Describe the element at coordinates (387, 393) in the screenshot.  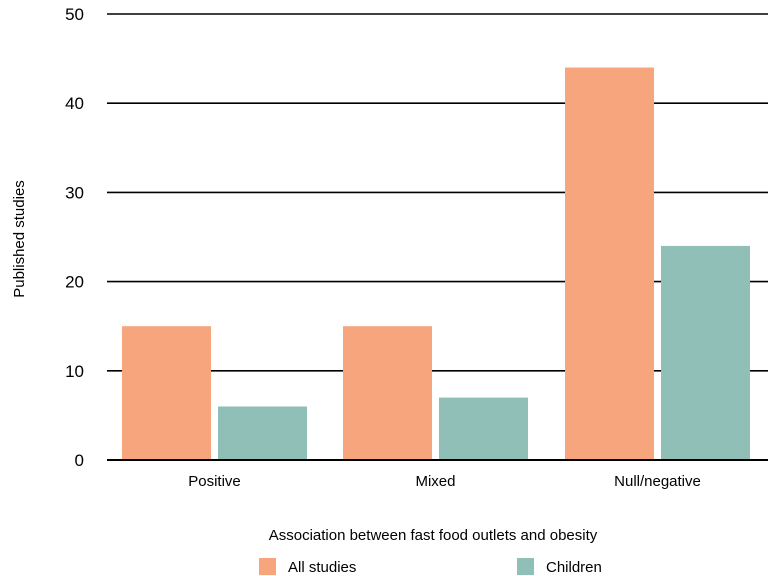
I see `bar-mixed-all-studies` at that location.